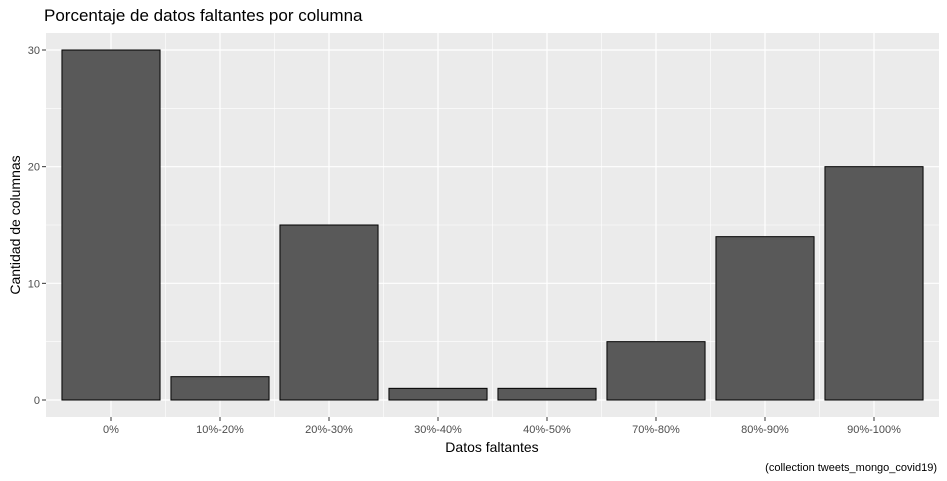 This screenshot has width=947, height=481. Describe the element at coordinates (547, 430) in the screenshot. I see `x-tick-label: 40%-50%` at that location.